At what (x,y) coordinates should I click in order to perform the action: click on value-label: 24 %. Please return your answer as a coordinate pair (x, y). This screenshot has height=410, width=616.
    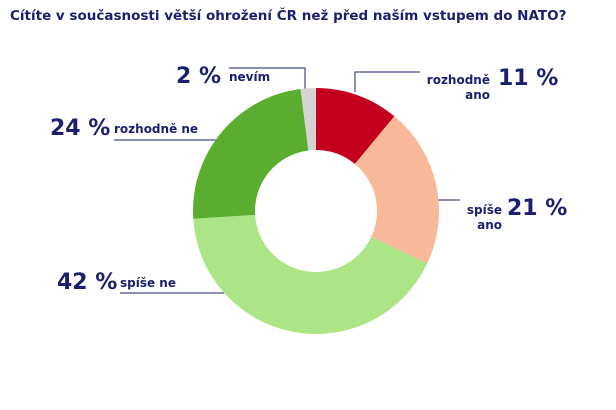
    Looking at the image, I should click on (80, 128).